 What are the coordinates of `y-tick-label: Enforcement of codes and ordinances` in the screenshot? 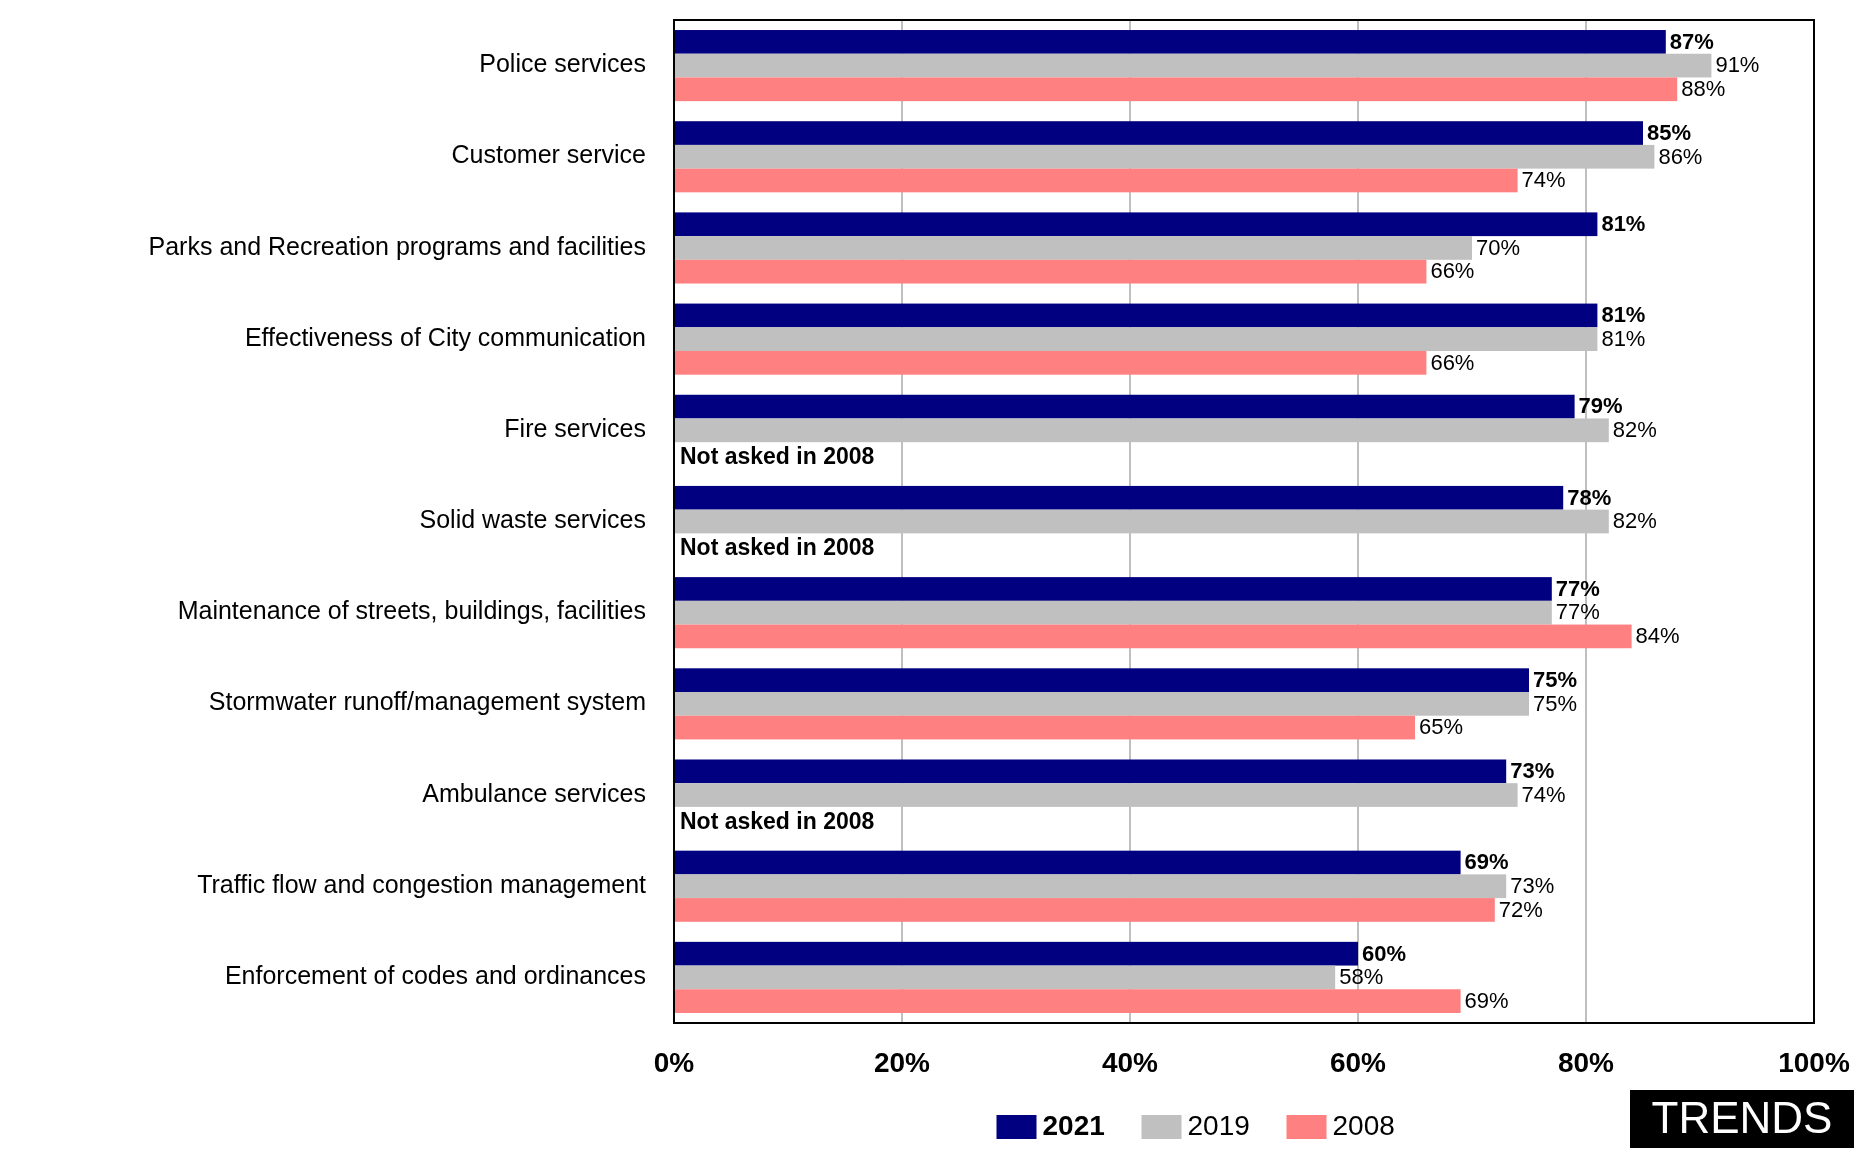 It's located at (435, 975).